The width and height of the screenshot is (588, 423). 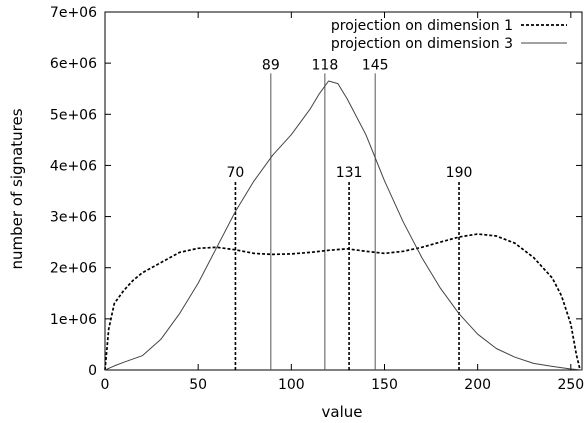 I want to click on legend-label-1: projection on dimension 1, so click(x=422, y=26).